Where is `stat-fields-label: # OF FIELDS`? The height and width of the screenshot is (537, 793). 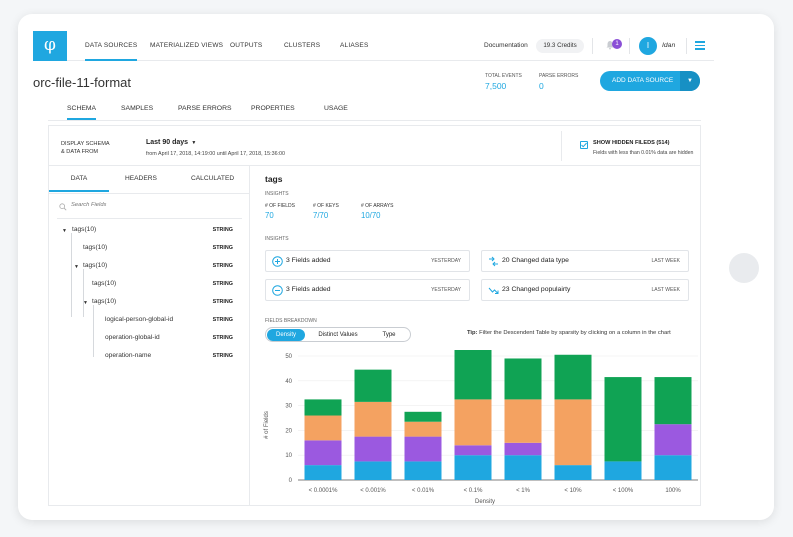 stat-fields-label: # OF FIELDS is located at coordinates (280, 206).